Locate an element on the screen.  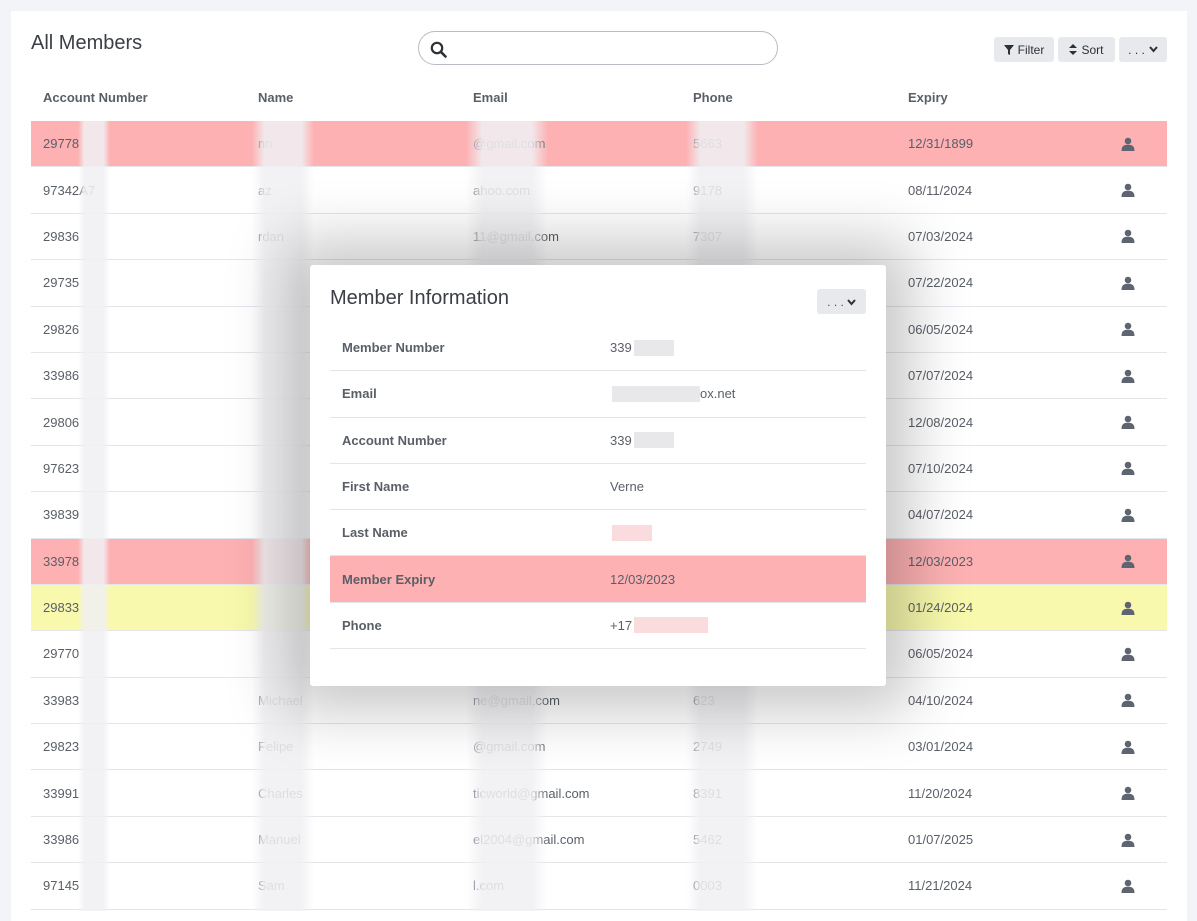
account-number-cell: 29823 is located at coordinates (61, 747).